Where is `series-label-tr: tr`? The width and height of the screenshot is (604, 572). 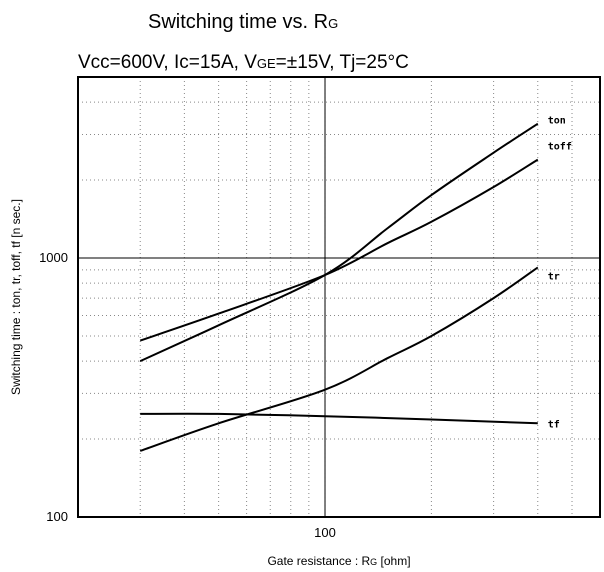
series-label-tr: tr is located at coordinates (554, 276).